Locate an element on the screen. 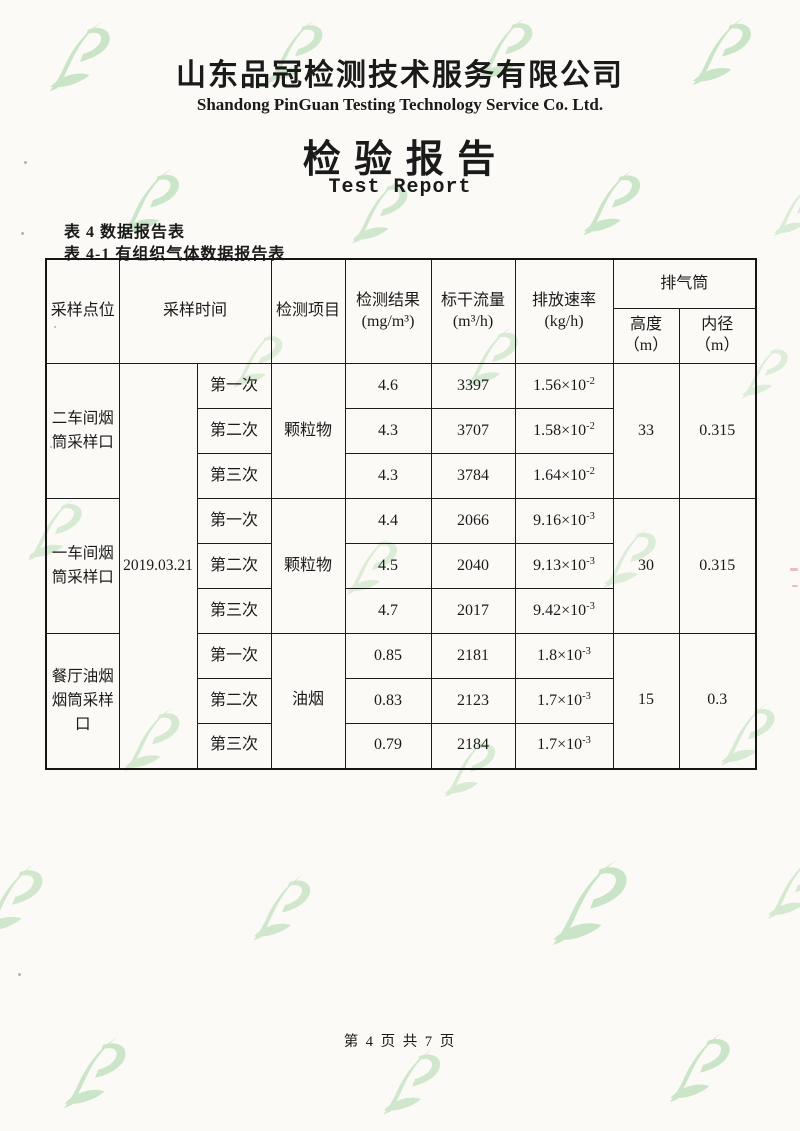 This screenshot has width=800, height=1131. header-test-item: 检测项目 is located at coordinates (308, 311).